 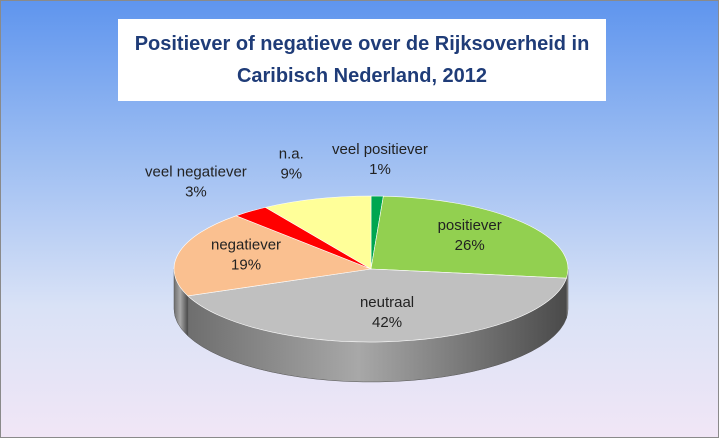 What do you see at coordinates (387, 322) in the screenshot?
I see `value-label: 42%` at bounding box center [387, 322].